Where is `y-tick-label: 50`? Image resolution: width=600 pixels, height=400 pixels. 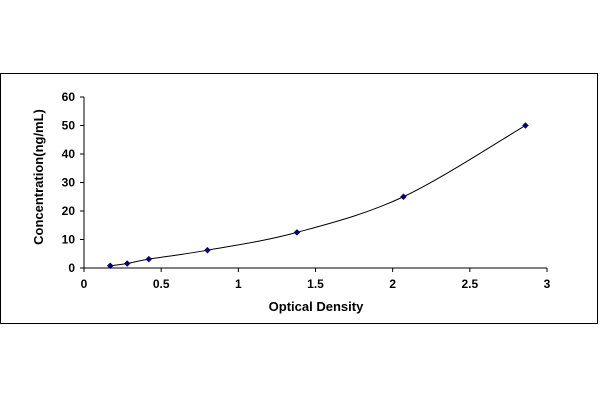
y-tick-label: 50 is located at coordinates (69, 126).